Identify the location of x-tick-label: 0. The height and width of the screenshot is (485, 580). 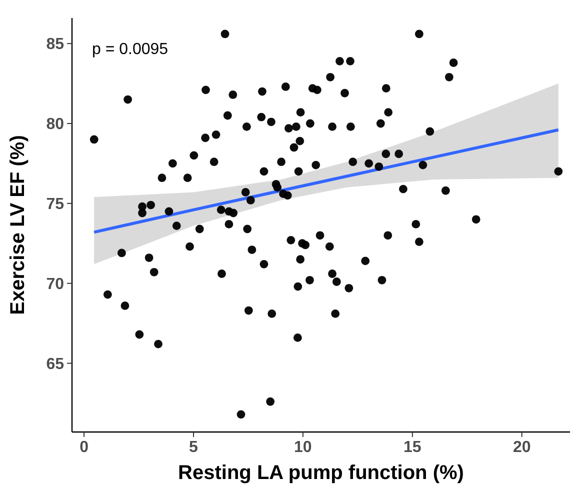
(84, 447).